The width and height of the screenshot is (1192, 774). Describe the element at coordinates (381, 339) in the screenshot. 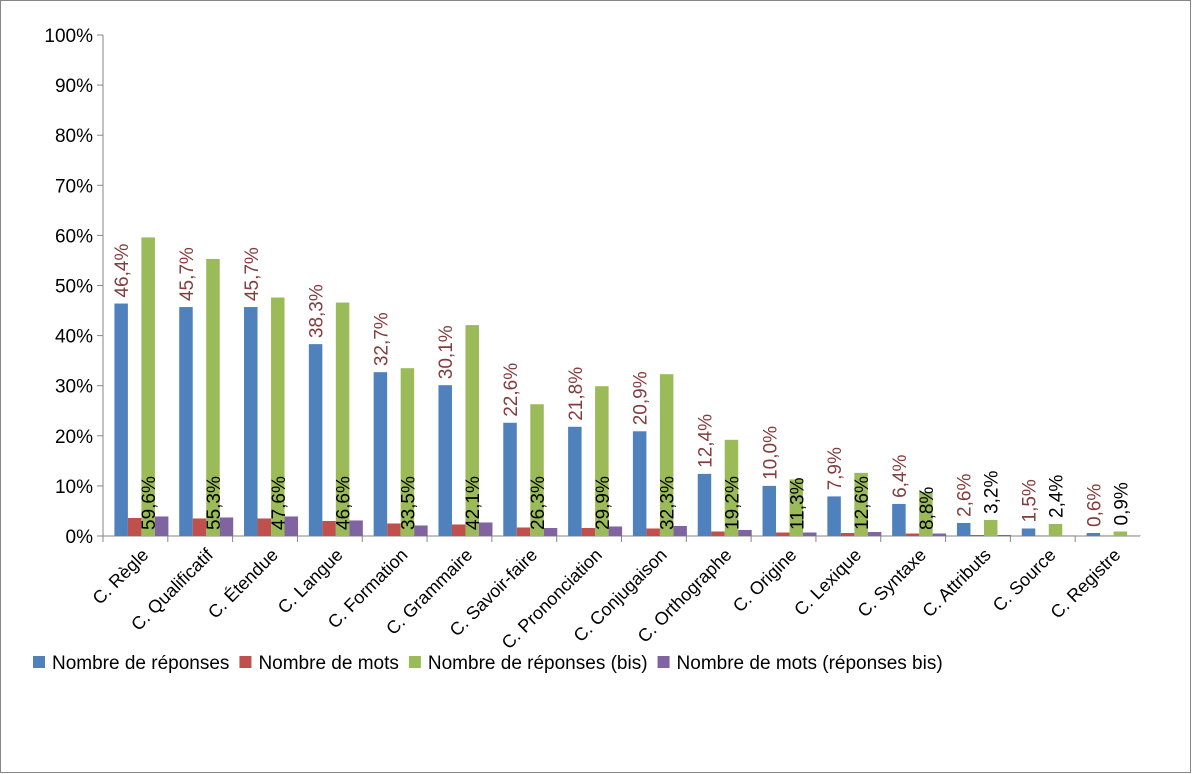

I see `value-label: 32,7%` at that location.